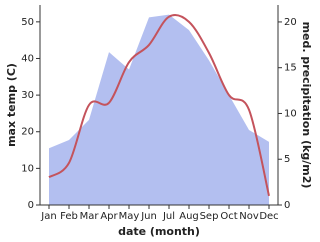 Image resolution: width=320 pixels, height=242 pixels. Describe the element at coordinates (189, 216) in the screenshot. I see `x-tick-label: Aug` at that location.